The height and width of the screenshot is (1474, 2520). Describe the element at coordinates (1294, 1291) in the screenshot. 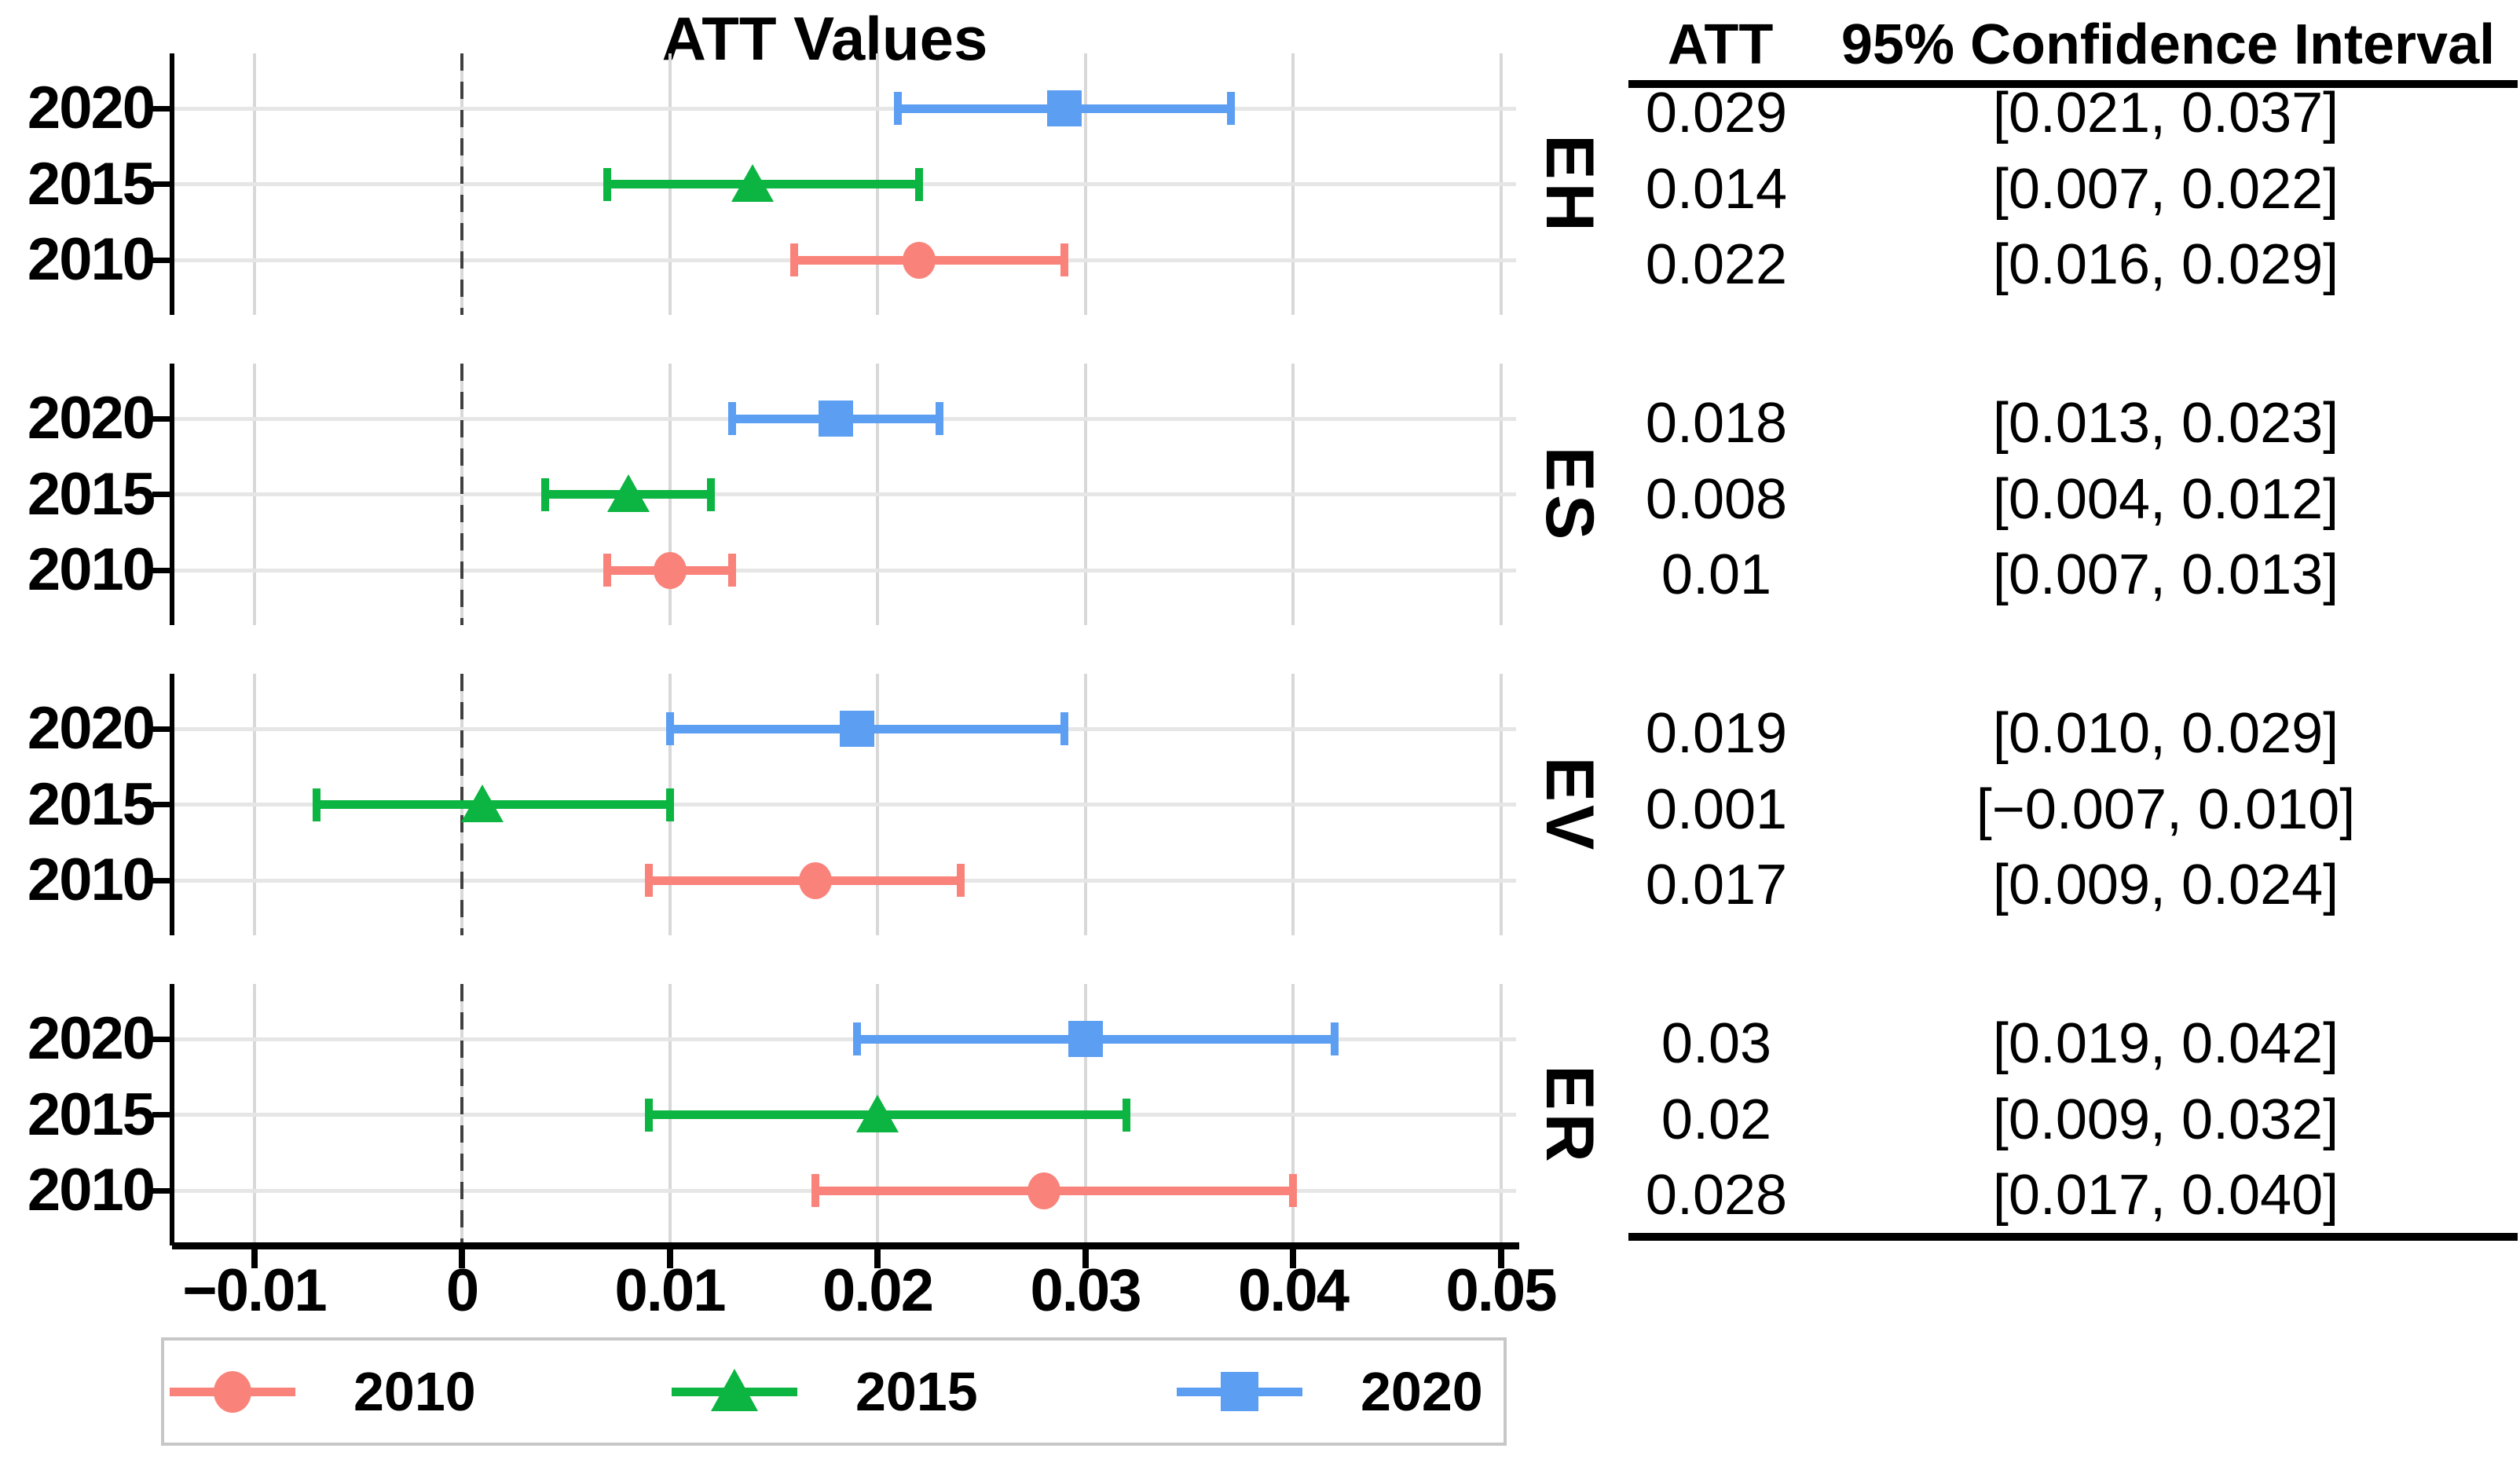

I see `x-axis-tick-label: 0.04` at that location.